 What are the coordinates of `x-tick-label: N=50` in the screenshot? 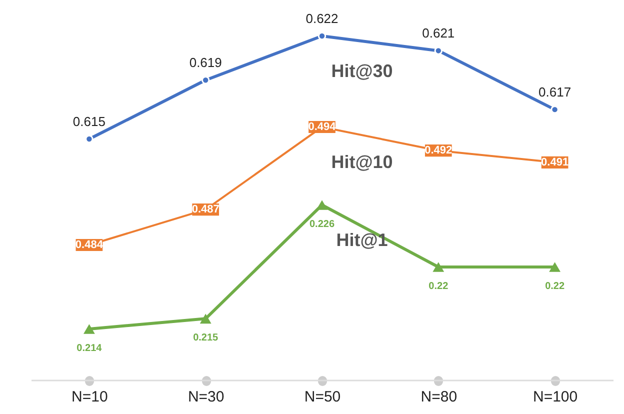 It's located at (322, 397).